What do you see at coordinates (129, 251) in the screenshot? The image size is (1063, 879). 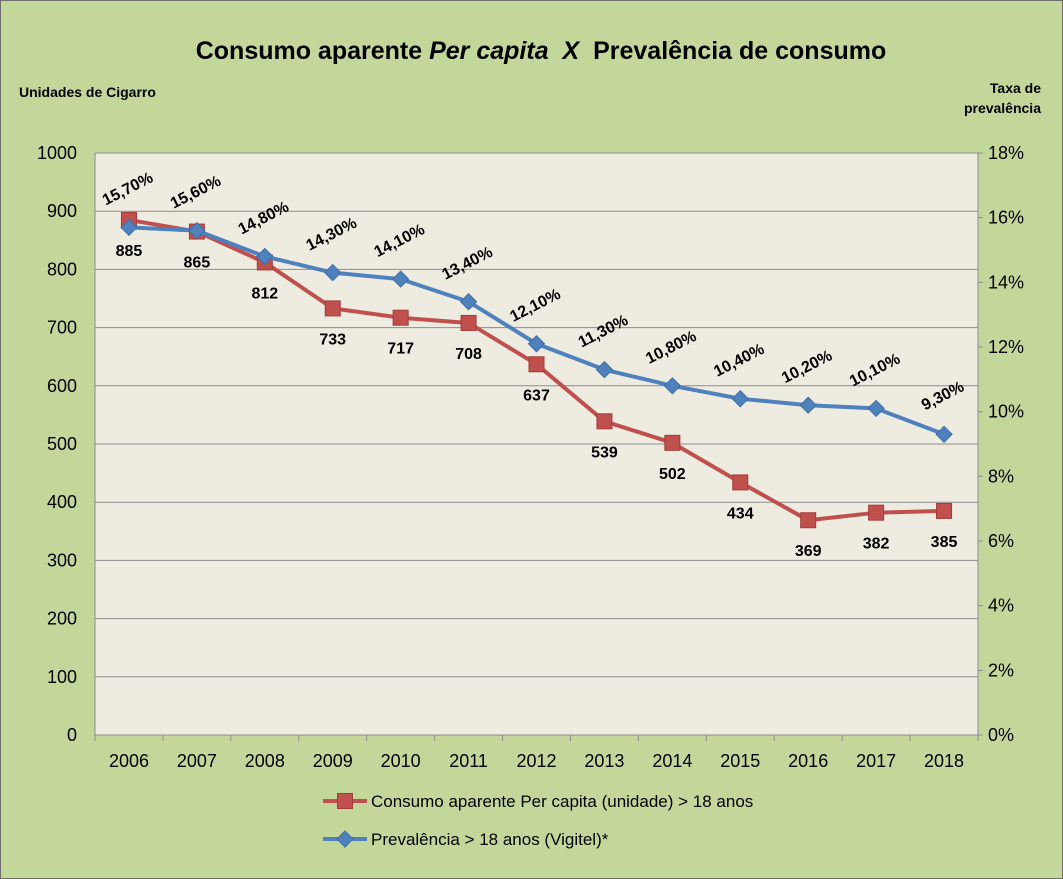 I see `series-1-data-label: 885` at bounding box center [129, 251].